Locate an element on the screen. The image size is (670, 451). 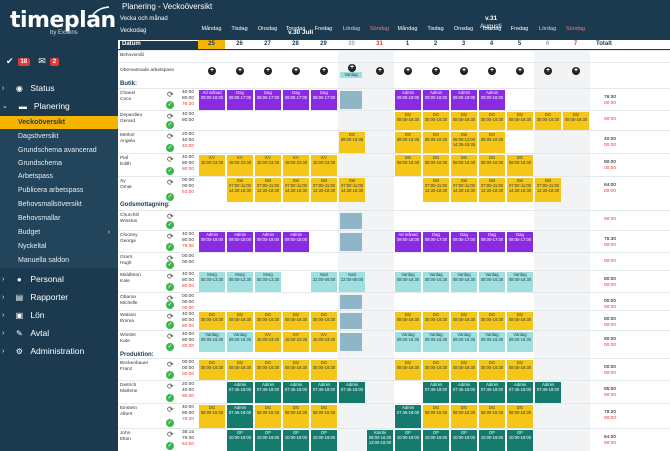
subnav-publicera: Publicera arbetspass is located at coordinates (51, 191).